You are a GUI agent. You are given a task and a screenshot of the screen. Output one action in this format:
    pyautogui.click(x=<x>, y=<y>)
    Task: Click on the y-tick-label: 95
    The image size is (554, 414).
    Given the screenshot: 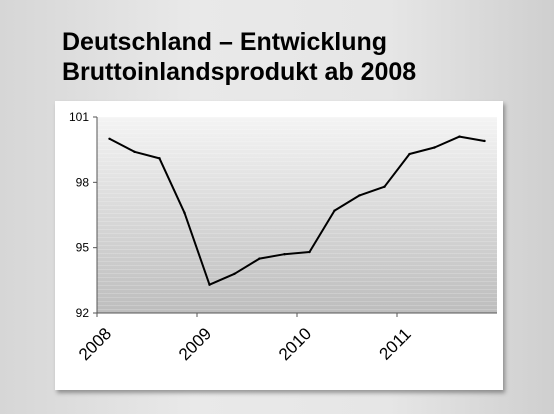 What is the action you would take?
    pyautogui.click(x=83, y=248)
    